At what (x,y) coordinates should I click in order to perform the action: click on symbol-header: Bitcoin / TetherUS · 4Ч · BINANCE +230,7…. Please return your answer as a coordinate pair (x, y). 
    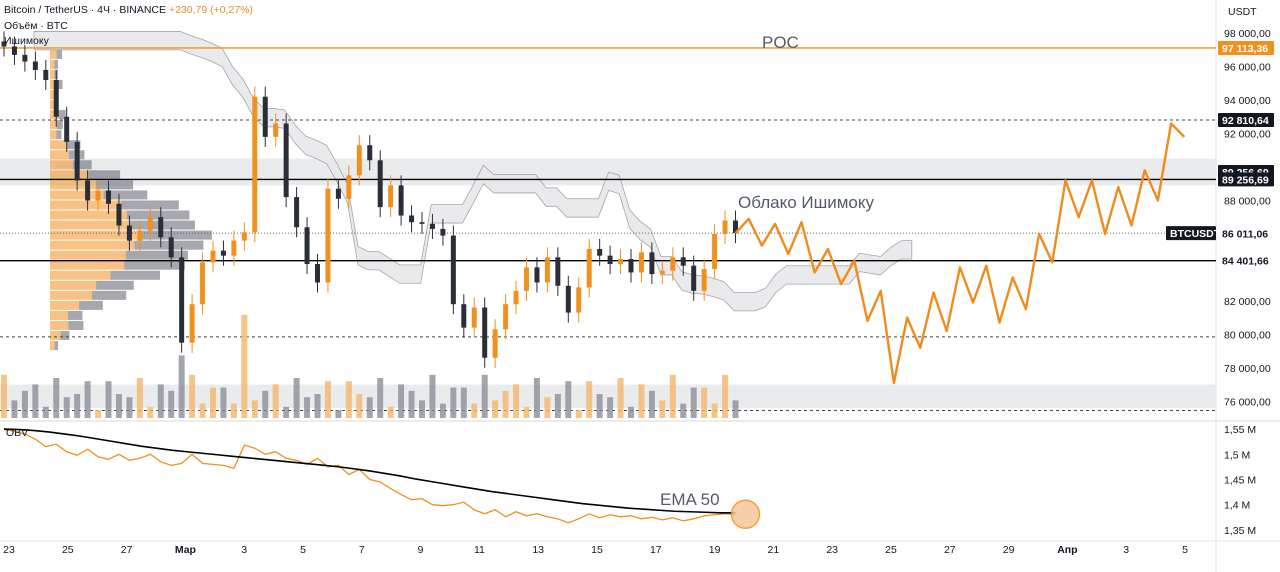
    Looking at the image, I should click on (128, 10).